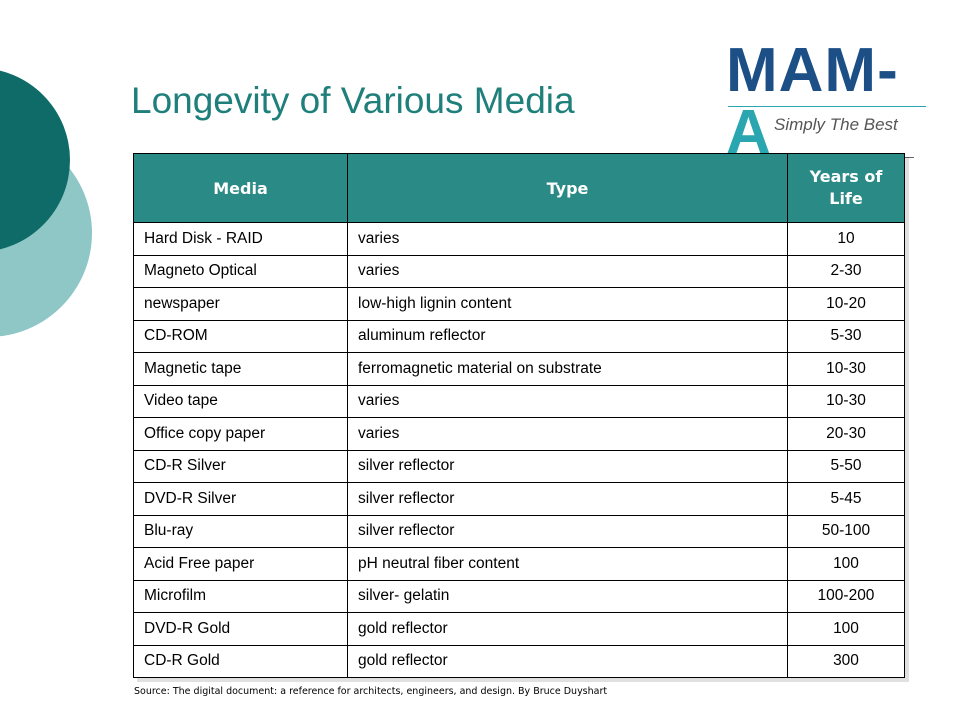 This screenshot has width=960, height=720. I want to click on table-row: newspaper low-high lignin content 10-20, so click(519, 304).